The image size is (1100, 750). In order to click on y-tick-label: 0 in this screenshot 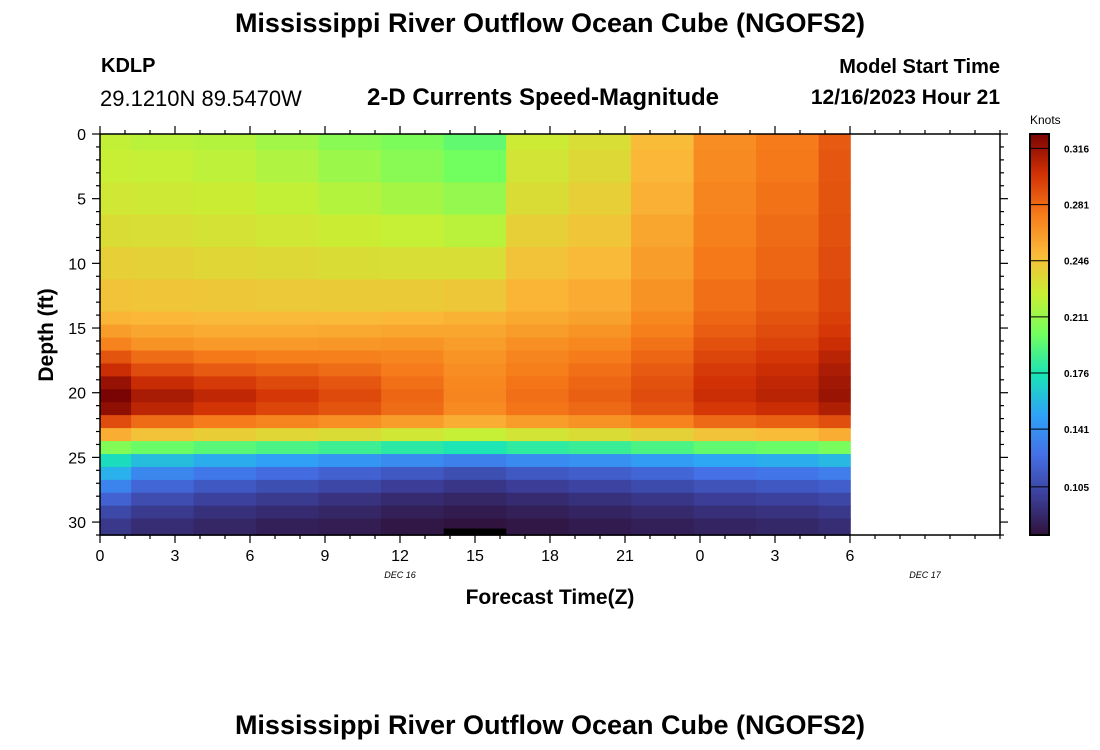, I will do `click(81, 135)`.